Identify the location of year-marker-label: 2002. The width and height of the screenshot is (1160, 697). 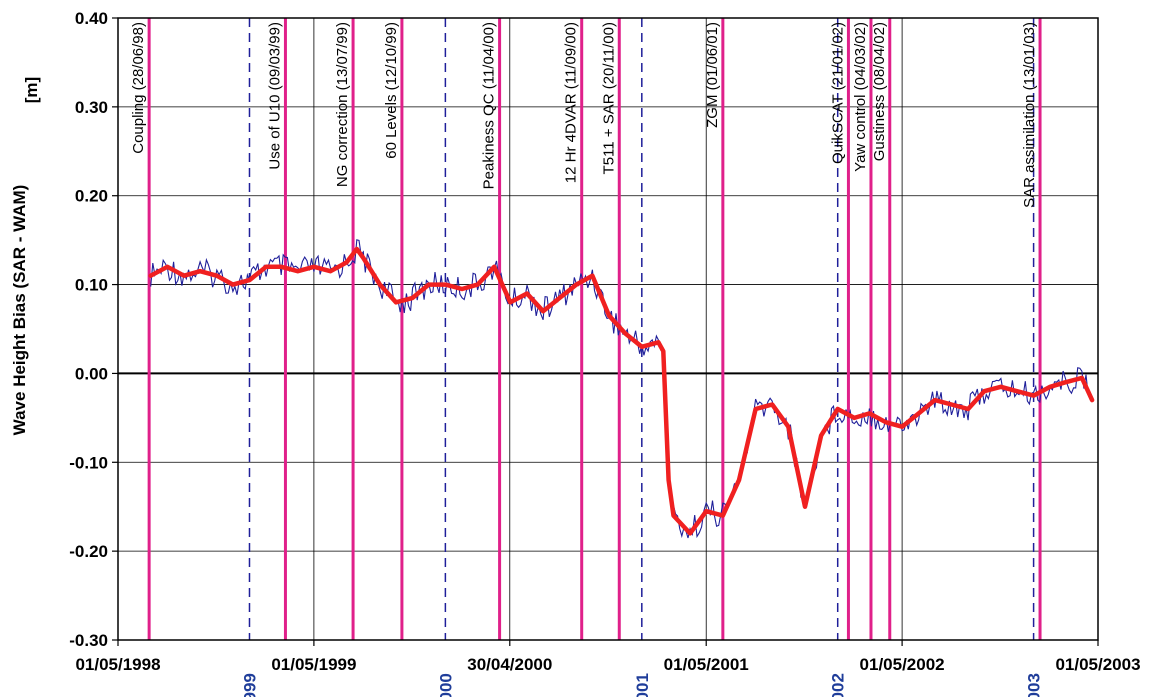
(838, 685).